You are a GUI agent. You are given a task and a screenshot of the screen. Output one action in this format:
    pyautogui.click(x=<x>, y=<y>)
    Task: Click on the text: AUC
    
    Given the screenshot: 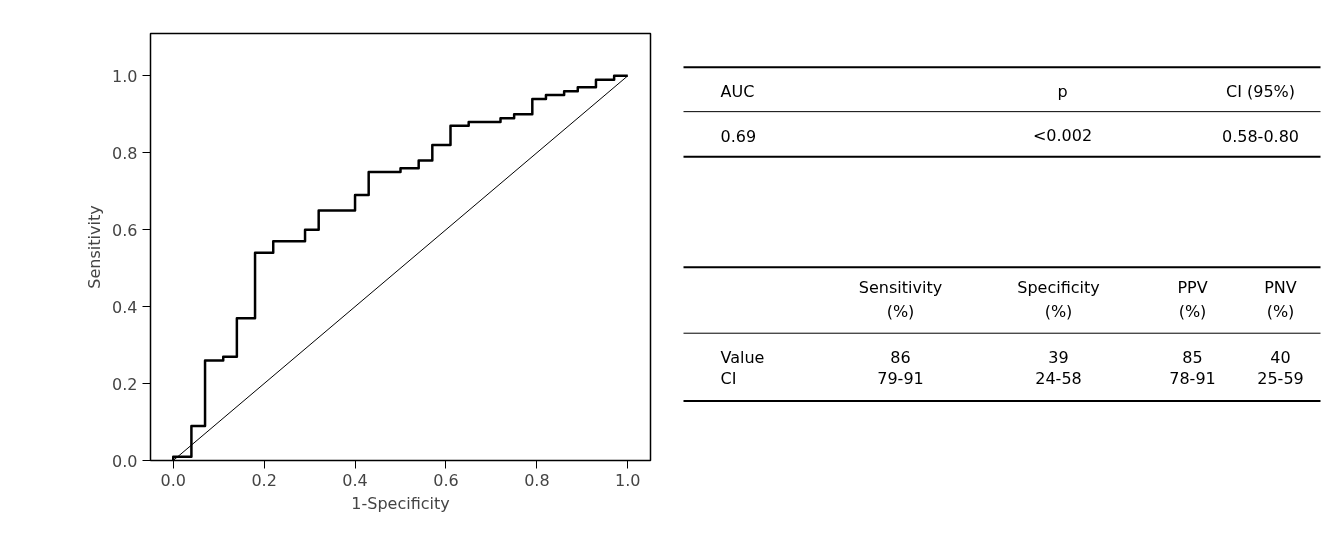 What is the action you would take?
    pyautogui.click(x=737, y=92)
    